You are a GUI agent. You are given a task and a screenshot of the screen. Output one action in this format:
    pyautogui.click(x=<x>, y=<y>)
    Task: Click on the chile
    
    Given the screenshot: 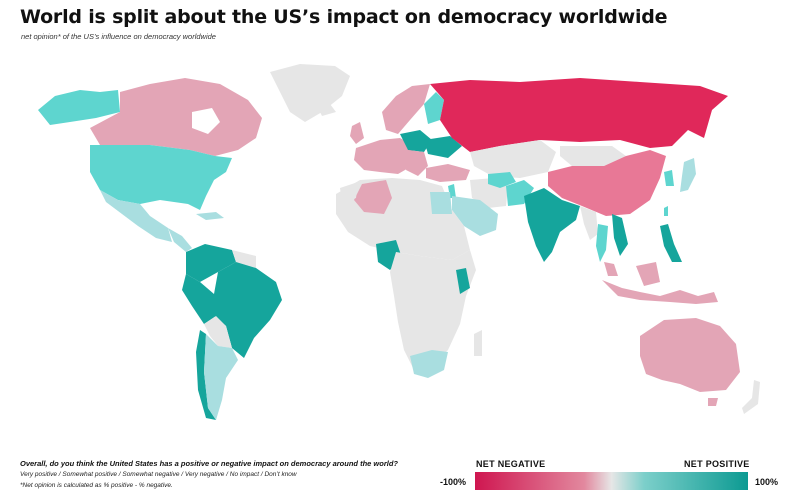 What is the action you would take?
    pyautogui.click(x=206, y=375)
    